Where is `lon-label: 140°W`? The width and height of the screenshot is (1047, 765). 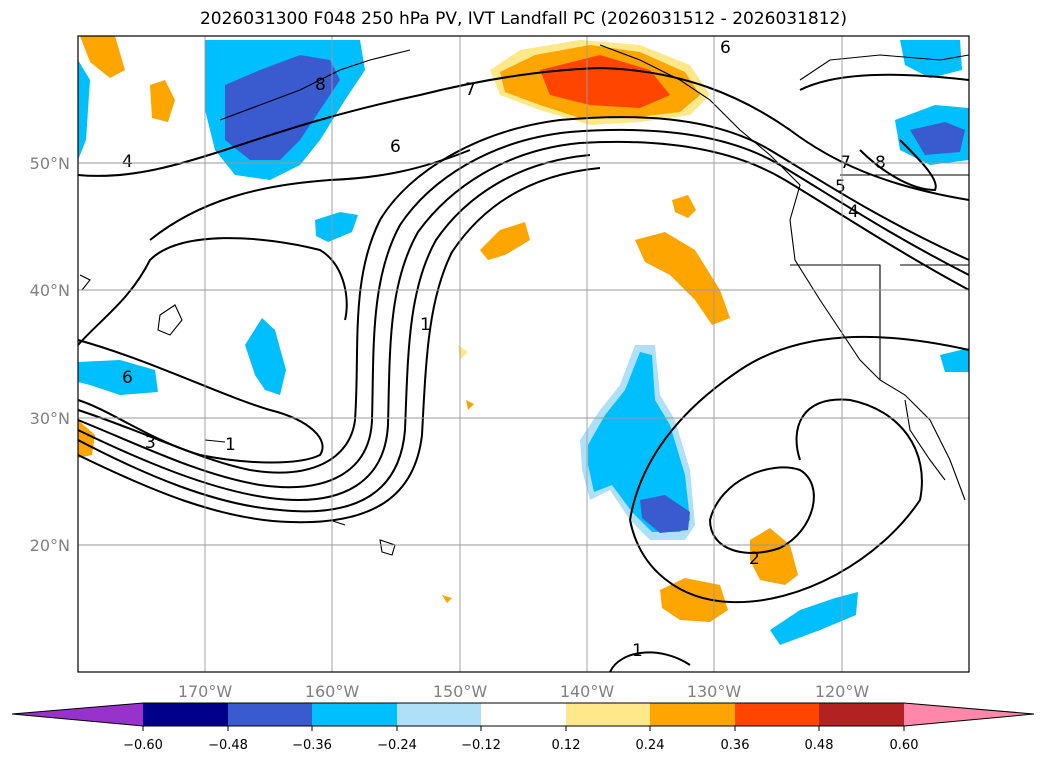 lon-label: 140°W is located at coordinates (587, 691).